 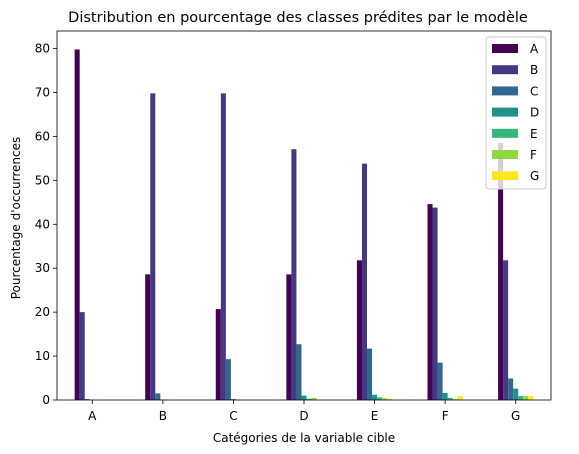 I want to click on bar-A-F, so click(x=430, y=302).